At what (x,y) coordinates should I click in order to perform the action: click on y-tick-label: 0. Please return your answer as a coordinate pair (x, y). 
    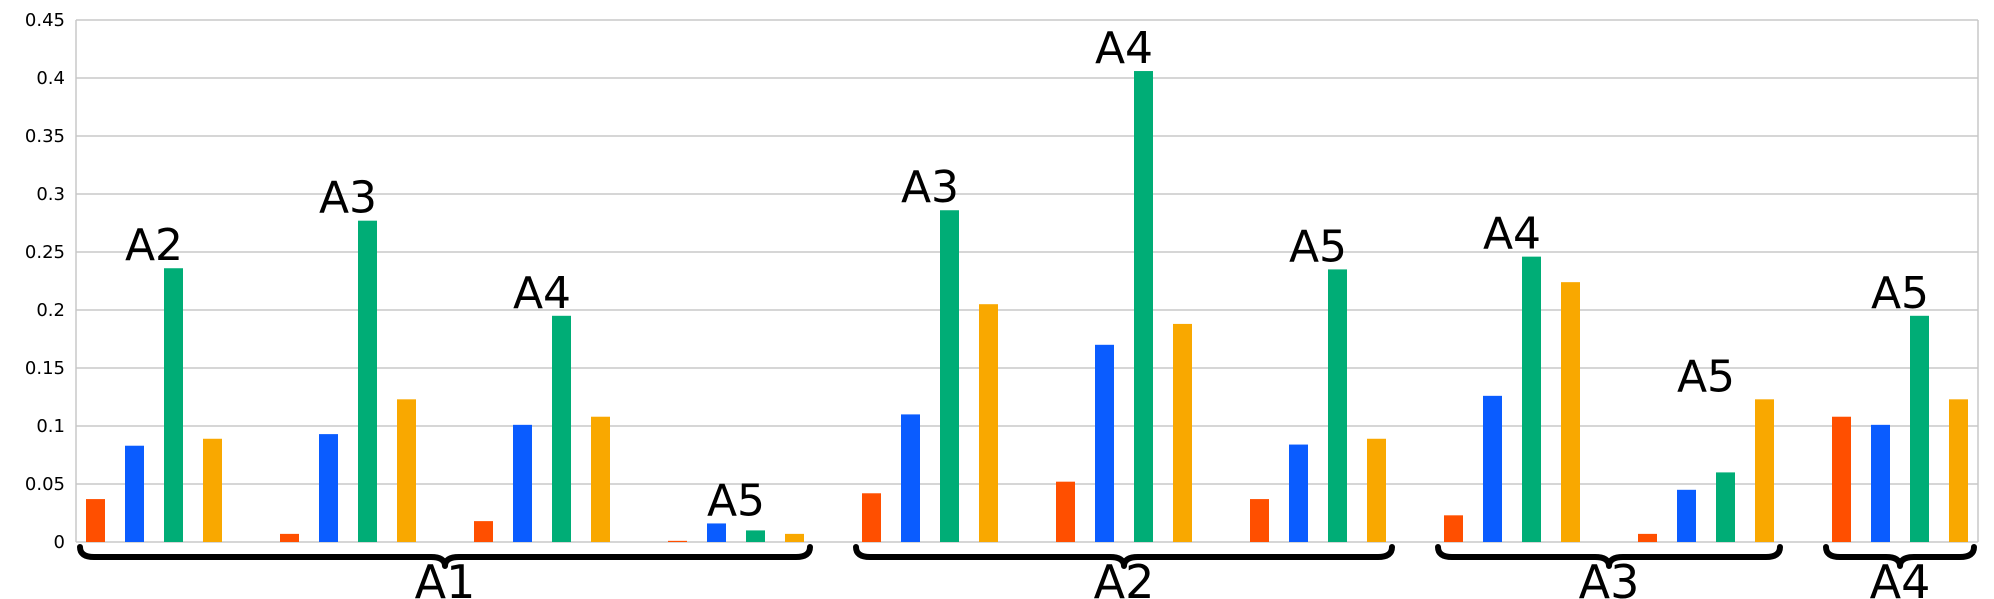
    Looking at the image, I should click on (59, 542).